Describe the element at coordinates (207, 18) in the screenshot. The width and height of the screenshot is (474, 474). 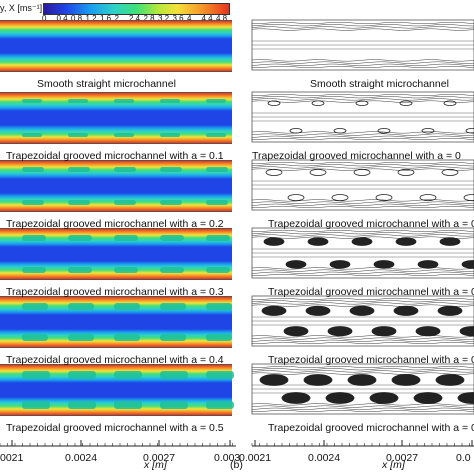
I see `colorbar-tick-label: 4.4` at that location.